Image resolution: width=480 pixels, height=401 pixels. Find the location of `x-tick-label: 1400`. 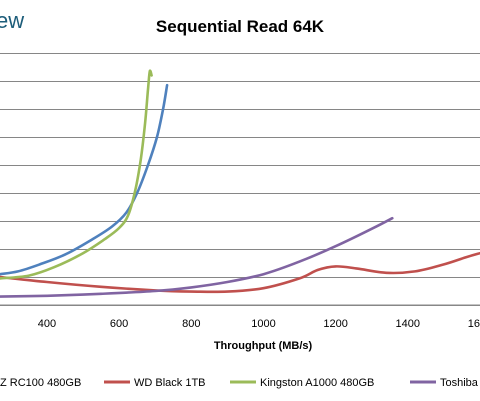

x-tick-label: 1400 is located at coordinates (408, 324).